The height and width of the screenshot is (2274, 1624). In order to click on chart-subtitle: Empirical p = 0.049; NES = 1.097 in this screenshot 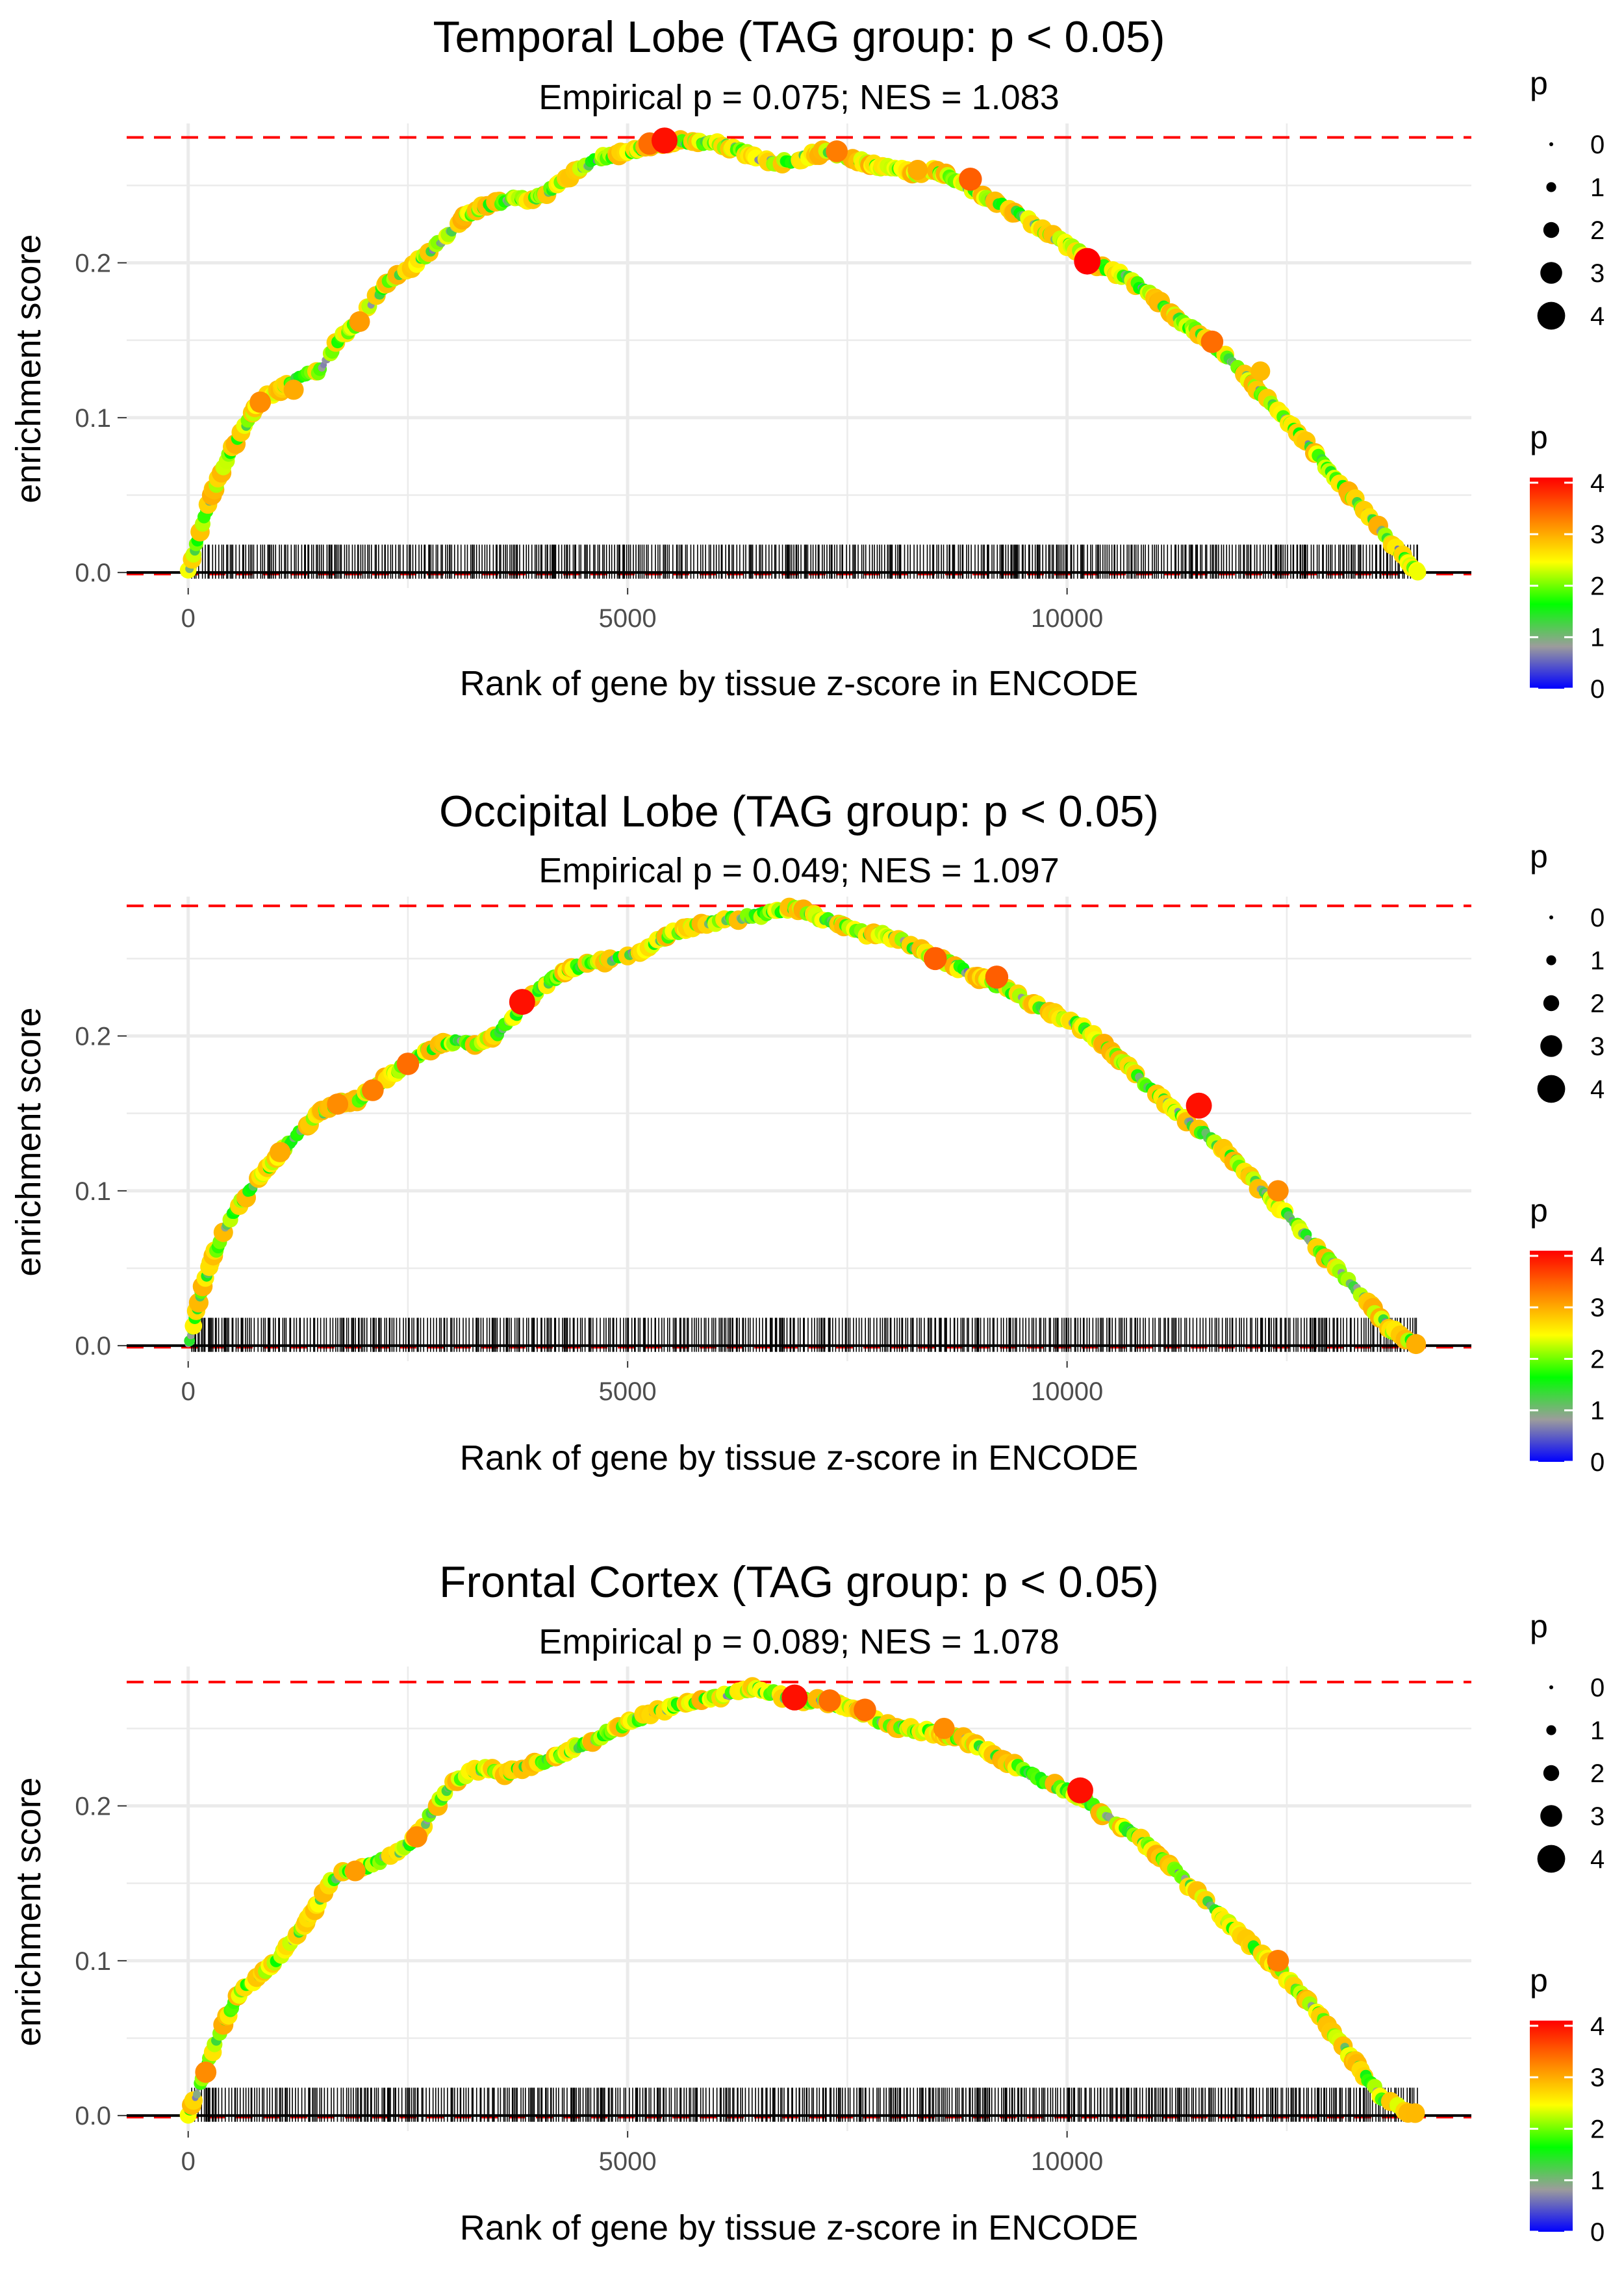, I will do `click(799, 870)`.